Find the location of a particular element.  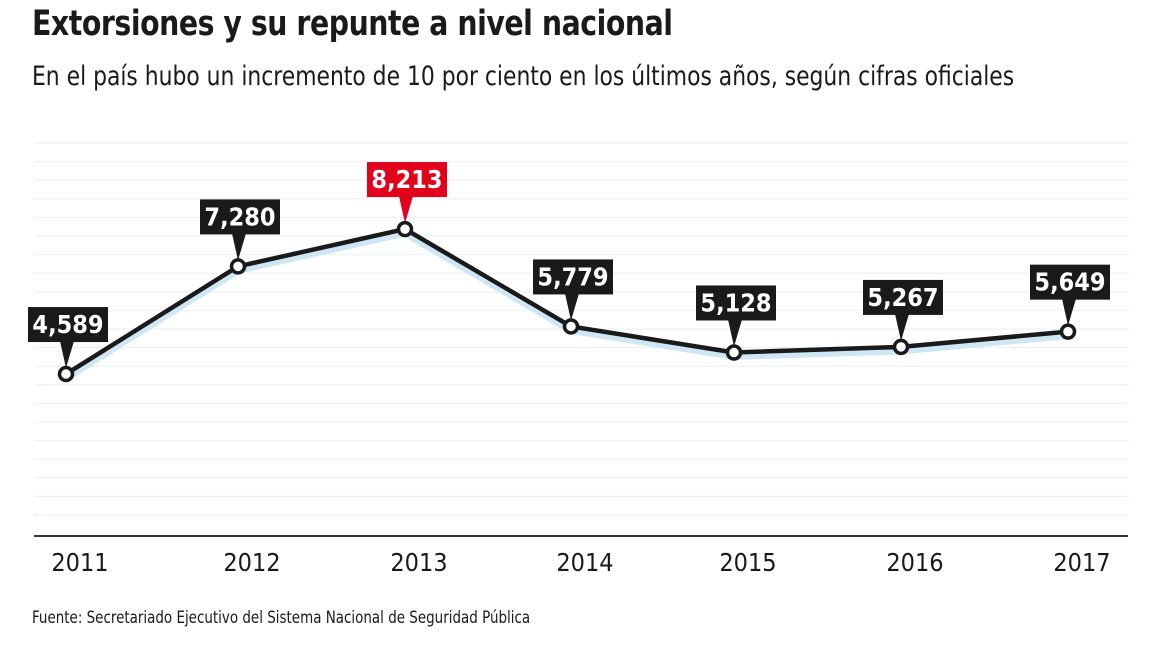

x-tick-label: 2016 is located at coordinates (914, 562).